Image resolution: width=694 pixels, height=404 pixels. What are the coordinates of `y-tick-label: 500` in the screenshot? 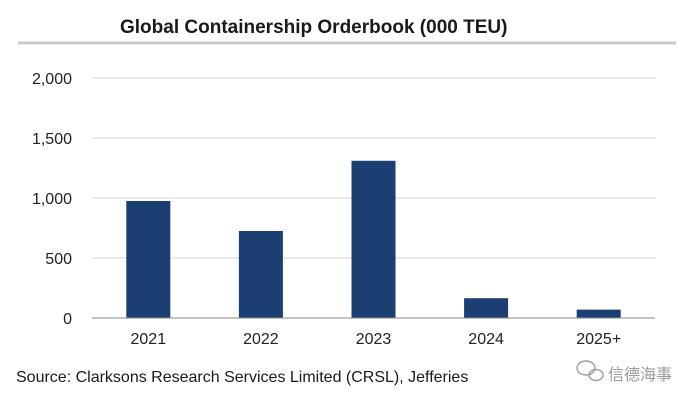 It's located at (58, 259).